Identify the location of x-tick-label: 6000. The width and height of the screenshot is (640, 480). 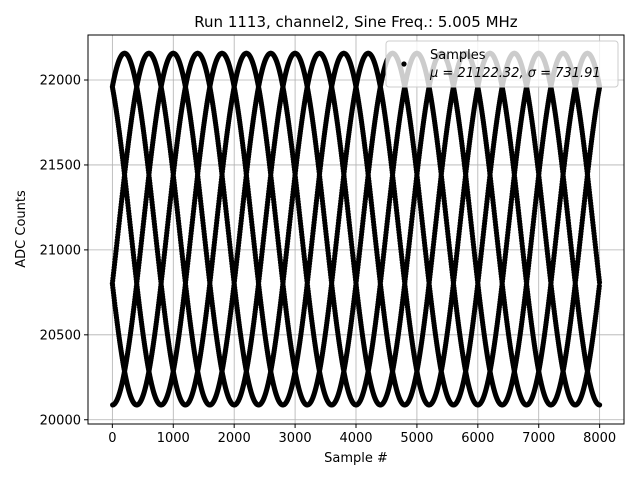
(477, 438).